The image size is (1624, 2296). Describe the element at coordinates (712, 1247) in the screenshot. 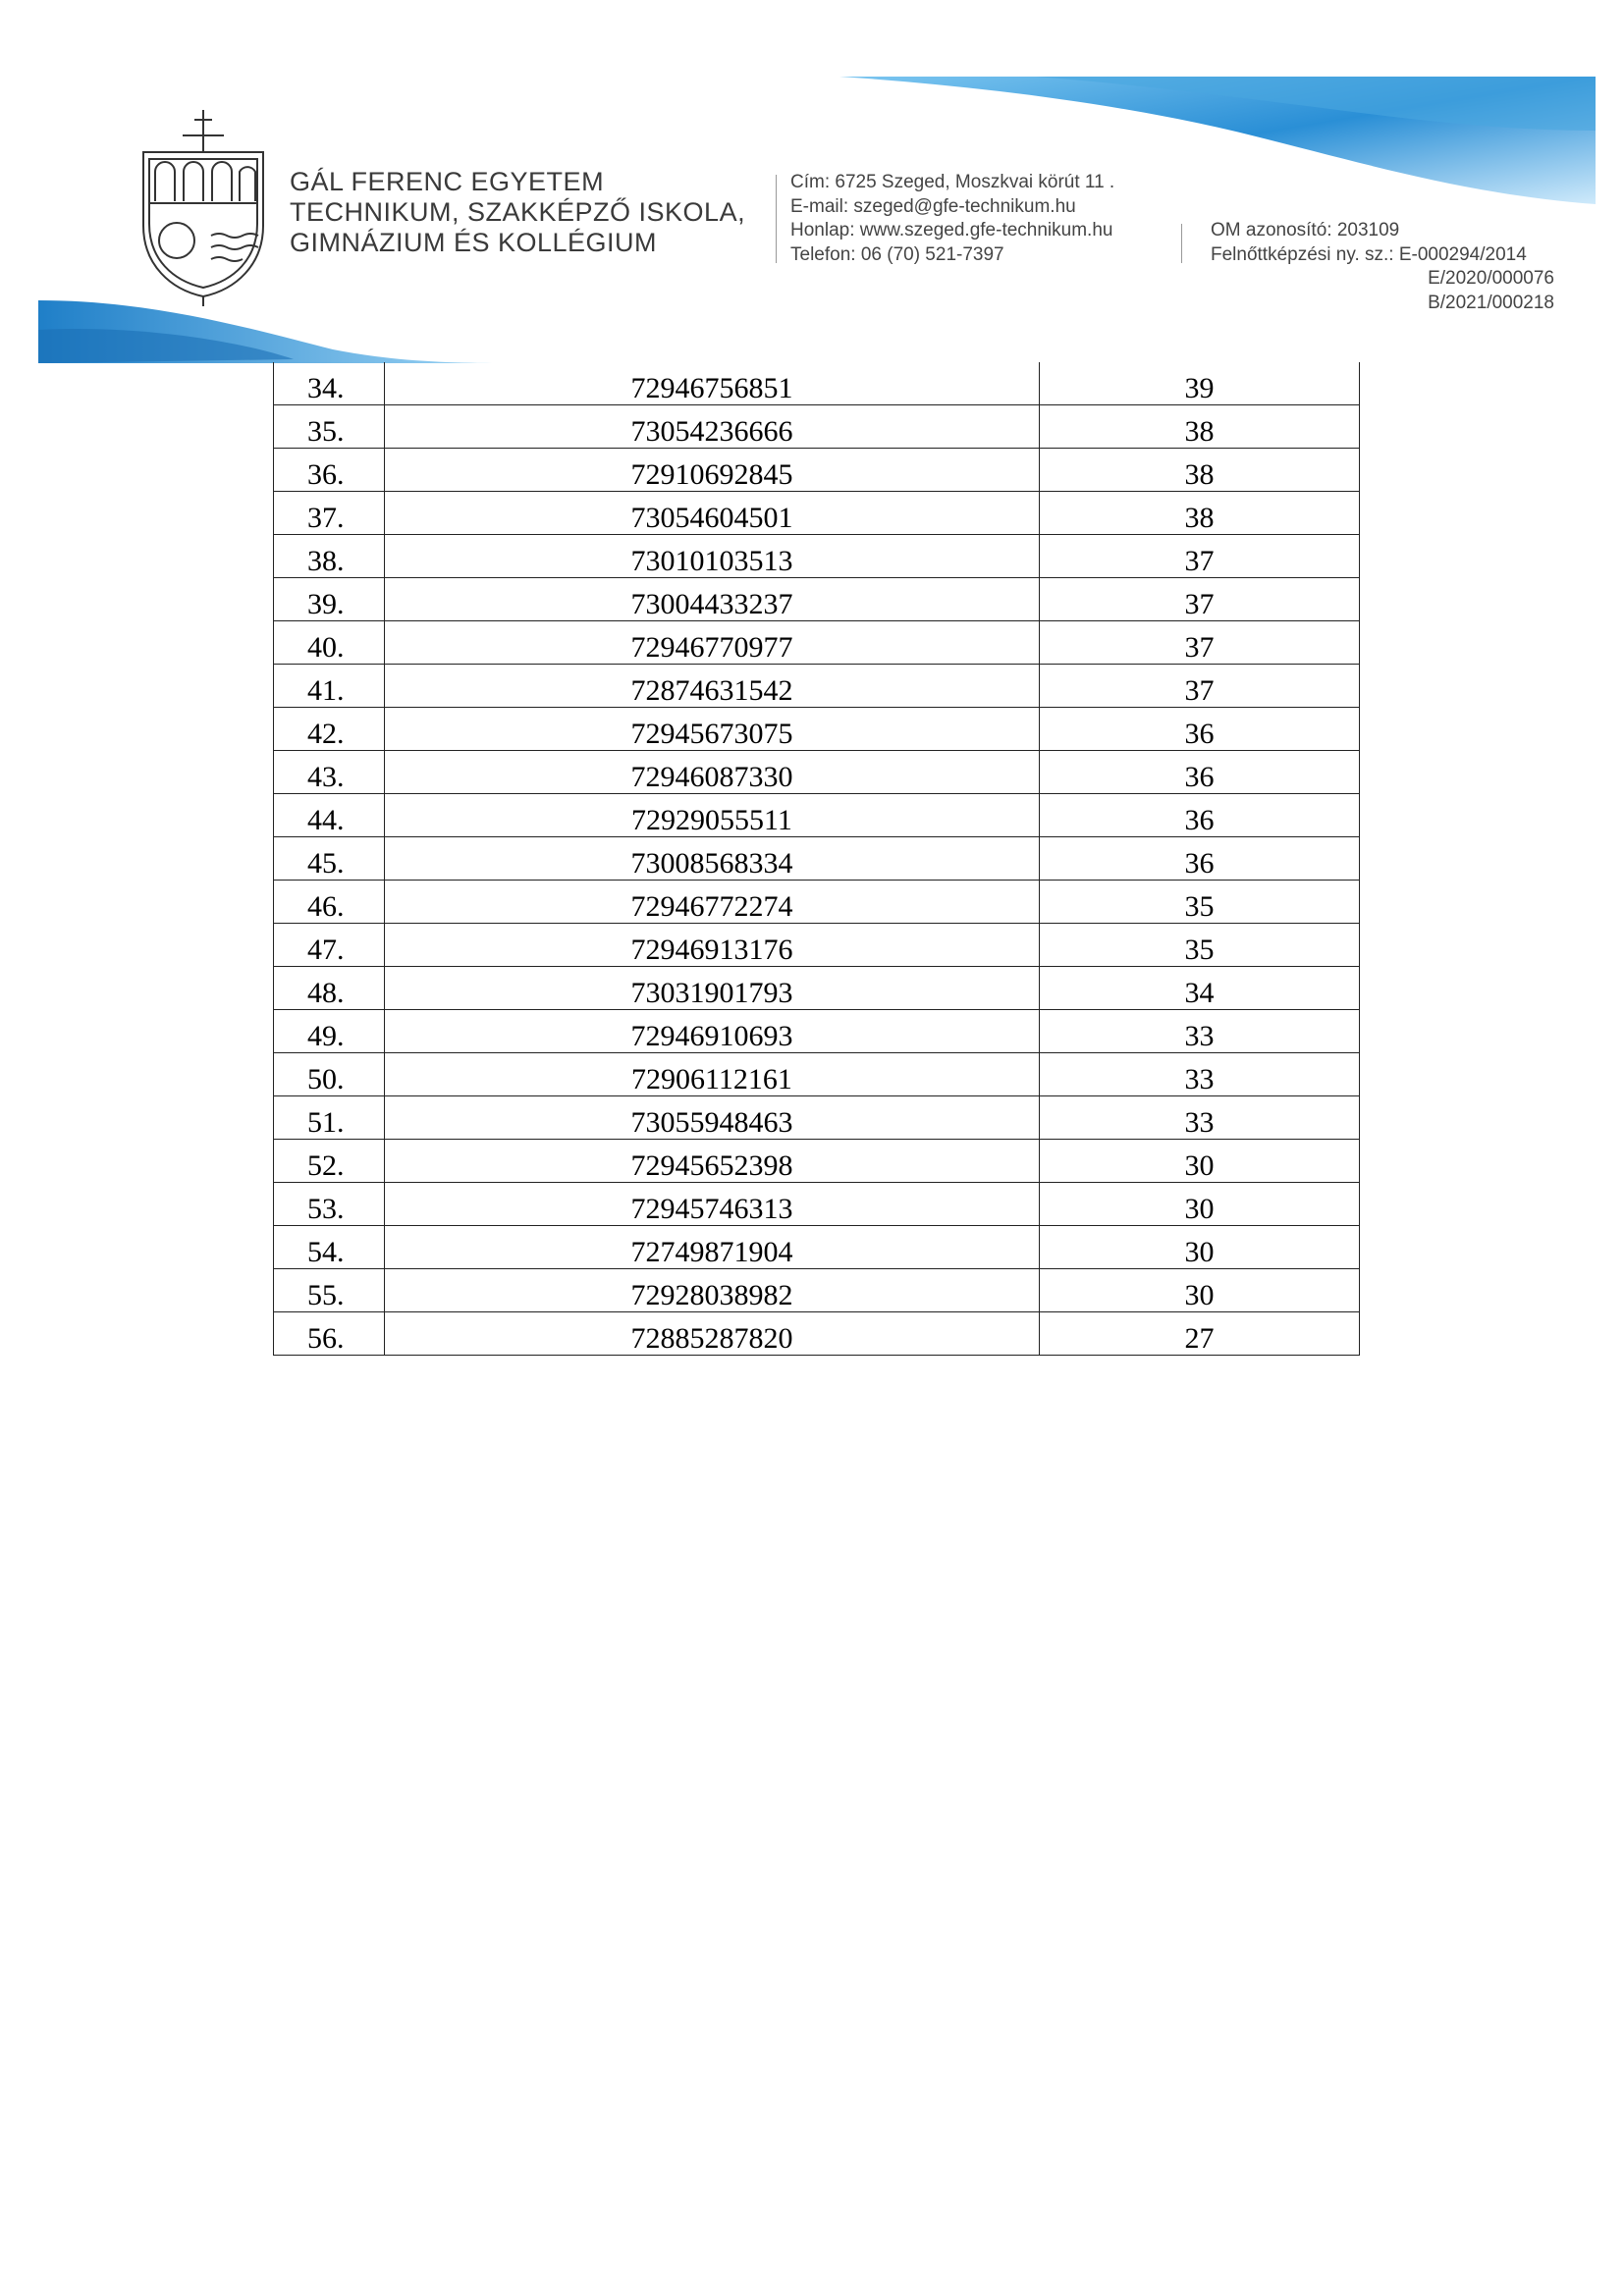

I see `code-cell: 72749871904` at that location.